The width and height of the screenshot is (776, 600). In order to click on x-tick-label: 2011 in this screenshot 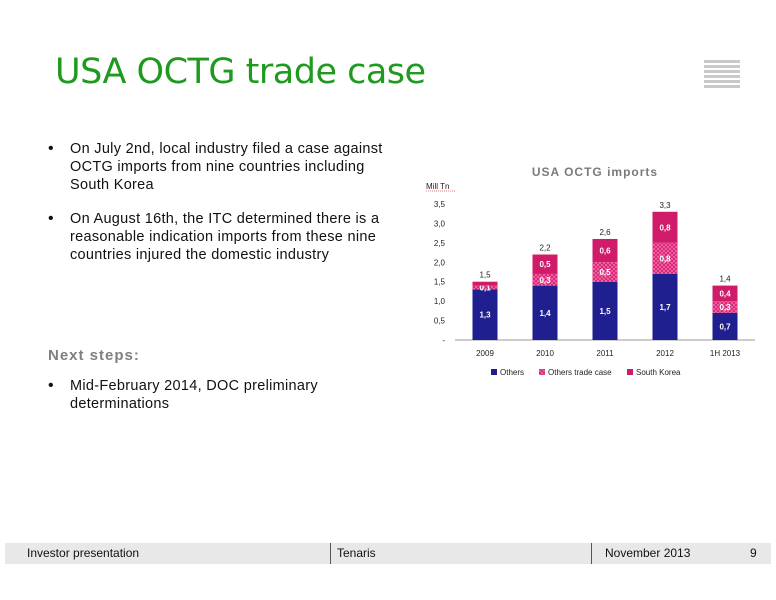, I will do `click(605, 353)`.